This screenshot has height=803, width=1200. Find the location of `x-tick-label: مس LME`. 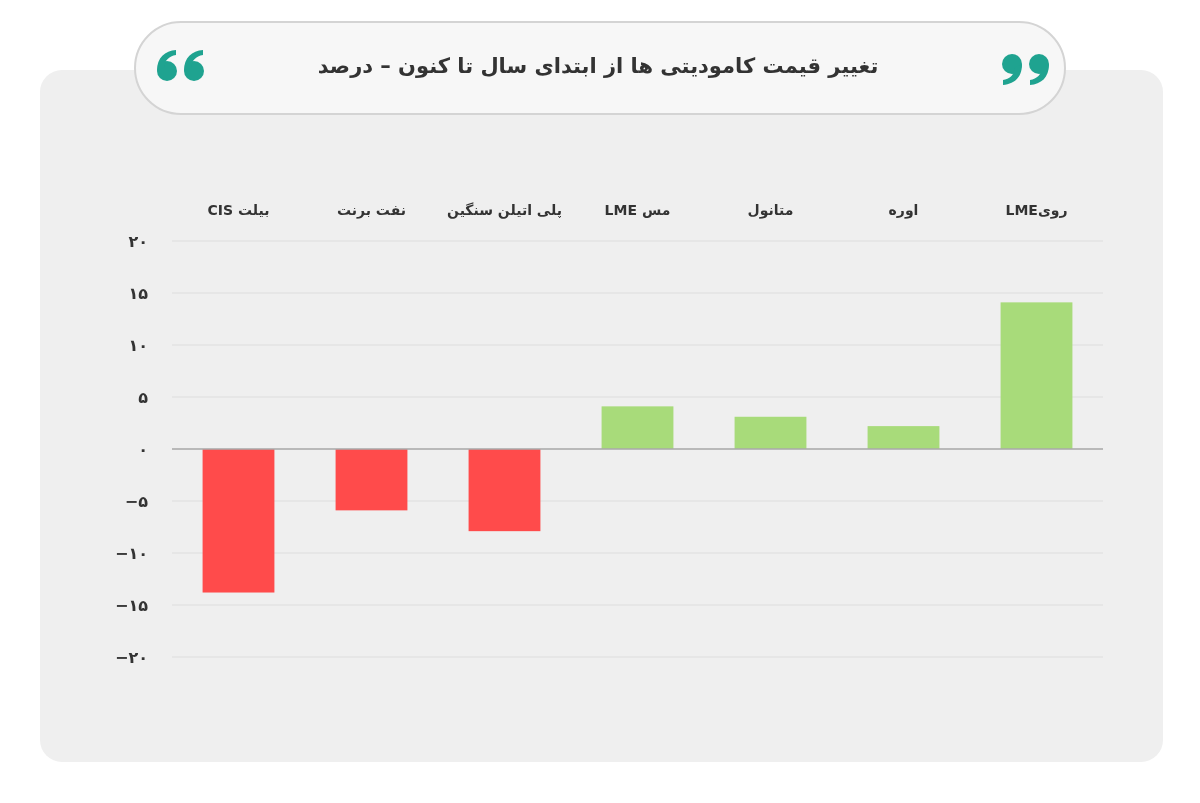

x-tick-label: مس LME is located at coordinates (637, 210).